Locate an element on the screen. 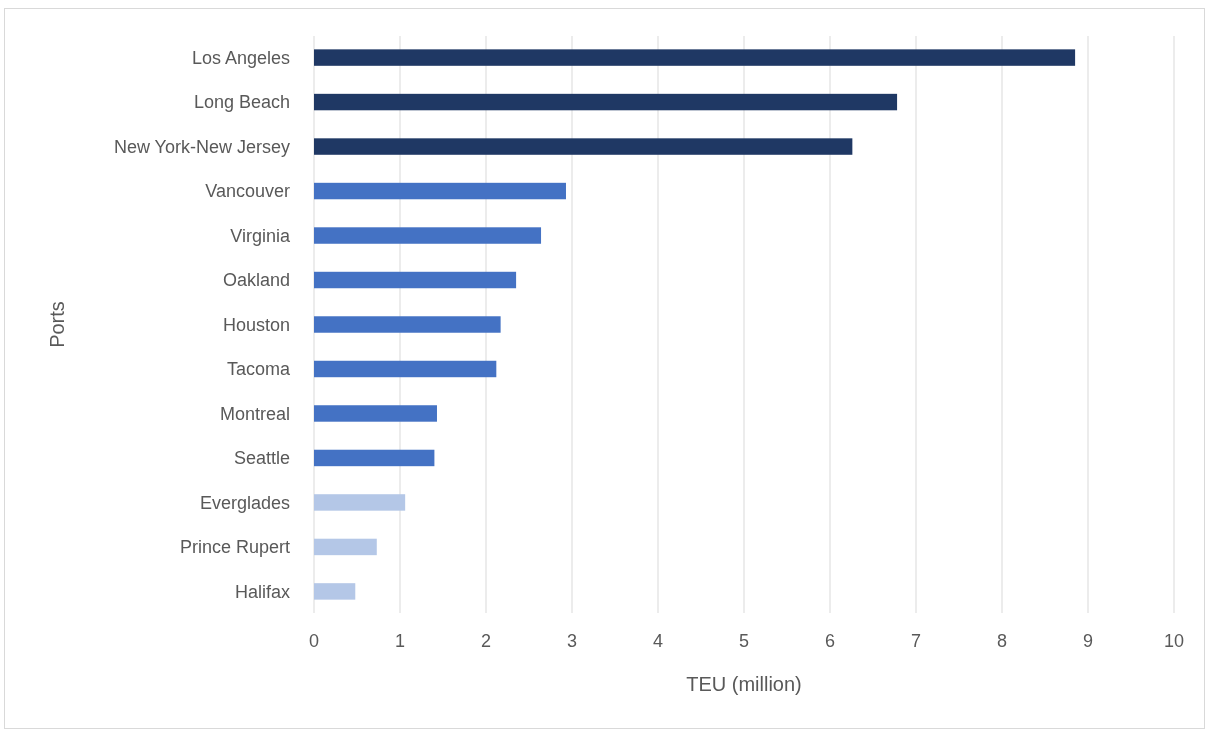  y-tick-label: Everglades is located at coordinates (244, 502).